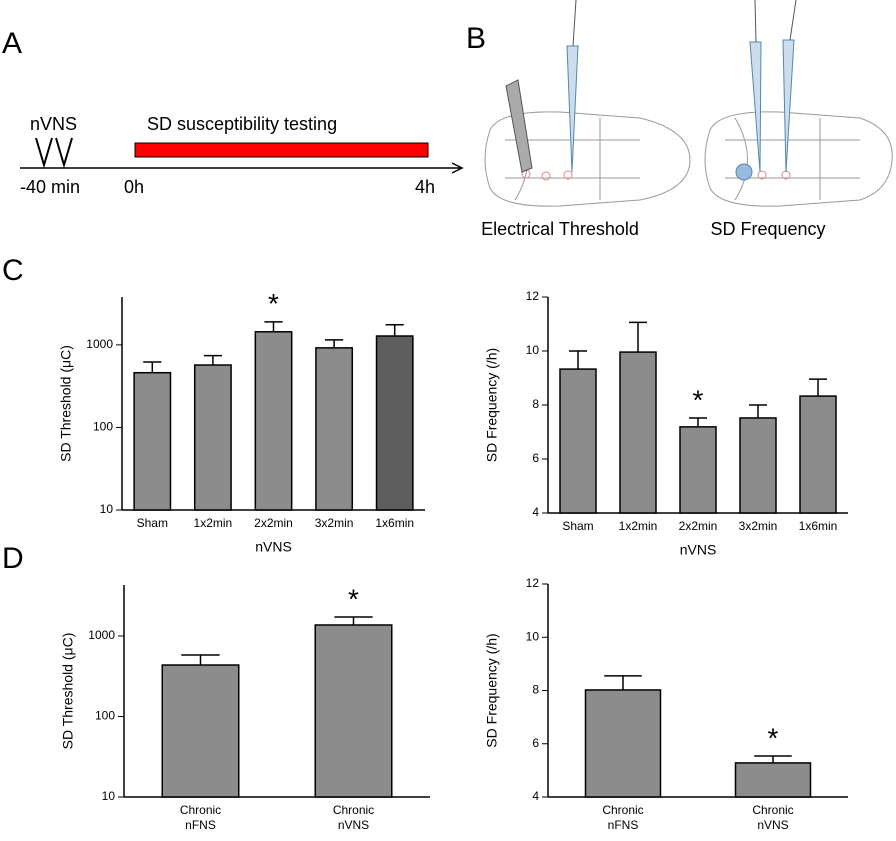 The height and width of the screenshot is (841, 896). Describe the element at coordinates (560, 229) in the screenshot. I see `diagram-label: Electrical Threshold` at that location.